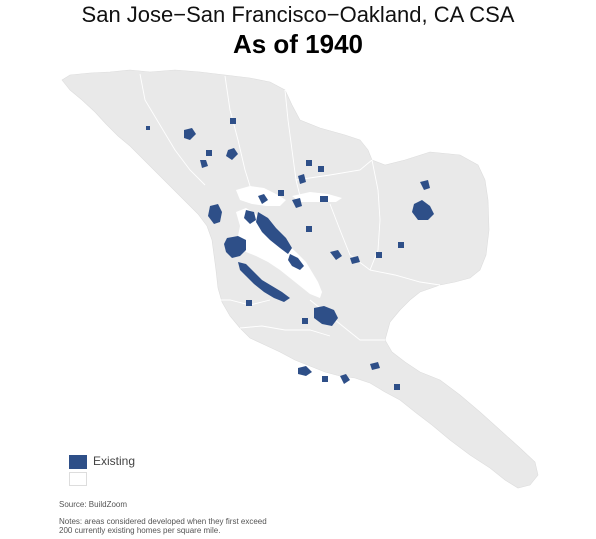 The width and height of the screenshot is (596, 539). I want to click on legend-swatch-blank, so click(78, 479).